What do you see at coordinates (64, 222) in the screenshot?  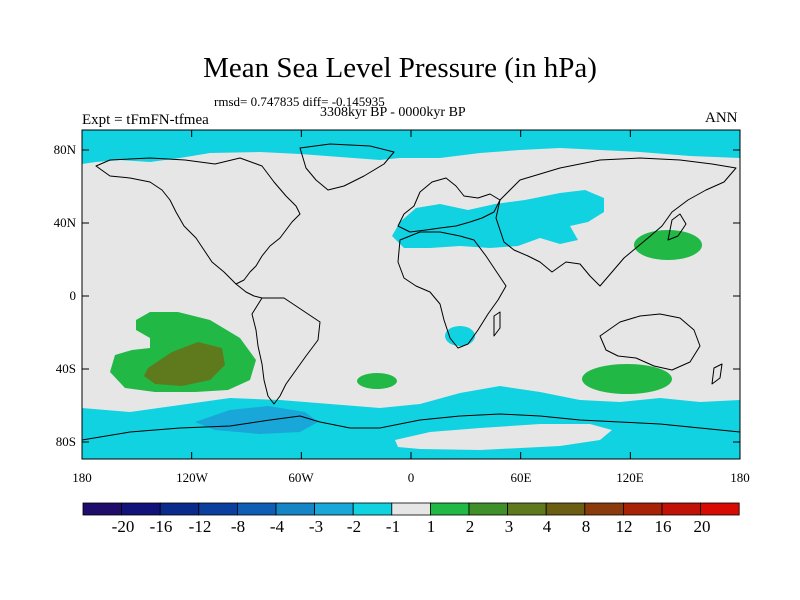 I see `lat-label-40n: 40N` at bounding box center [64, 222].